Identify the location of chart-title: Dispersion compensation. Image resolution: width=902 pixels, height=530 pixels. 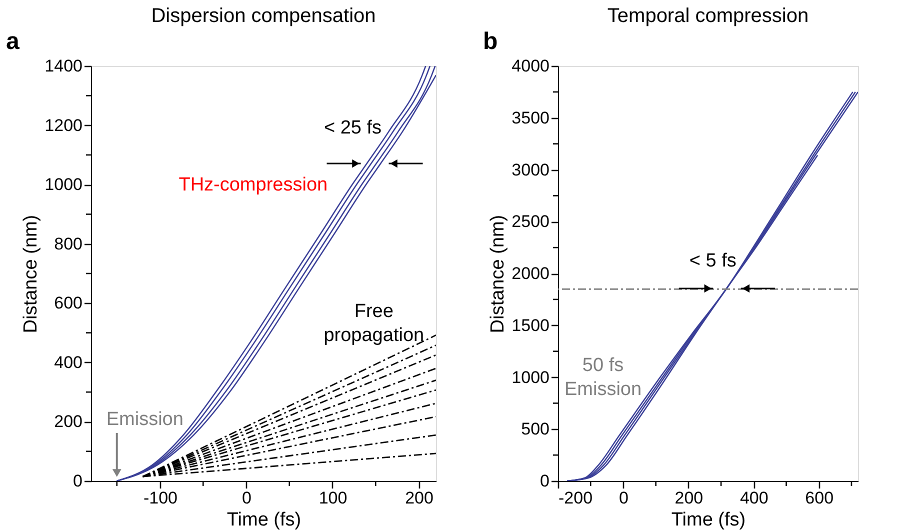
(263, 16).